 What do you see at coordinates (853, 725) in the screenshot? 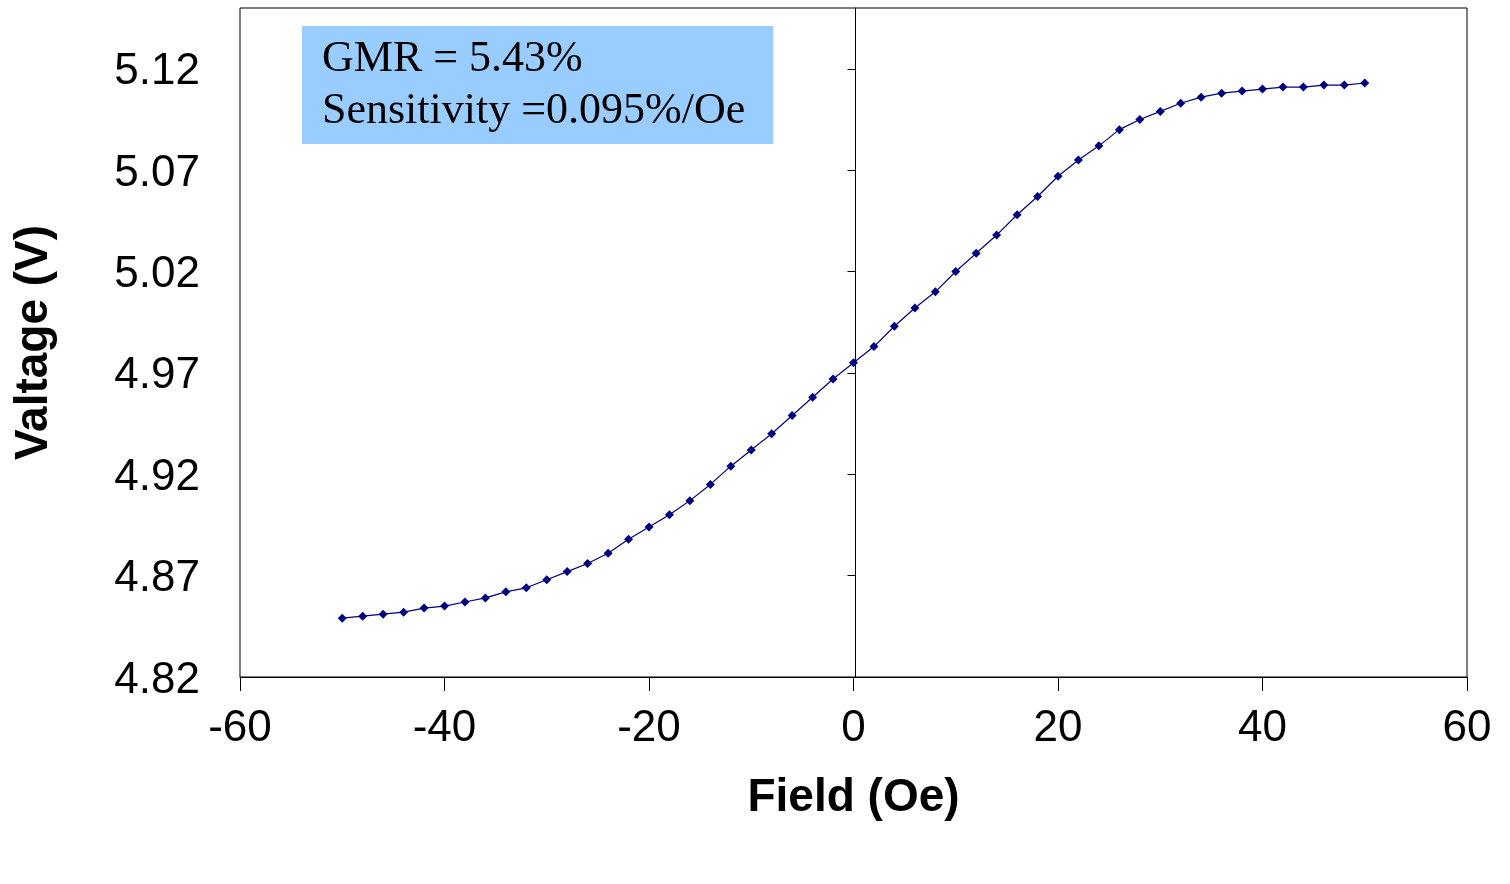
I see `x-tick-label: 0` at bounding box center [853, 725].